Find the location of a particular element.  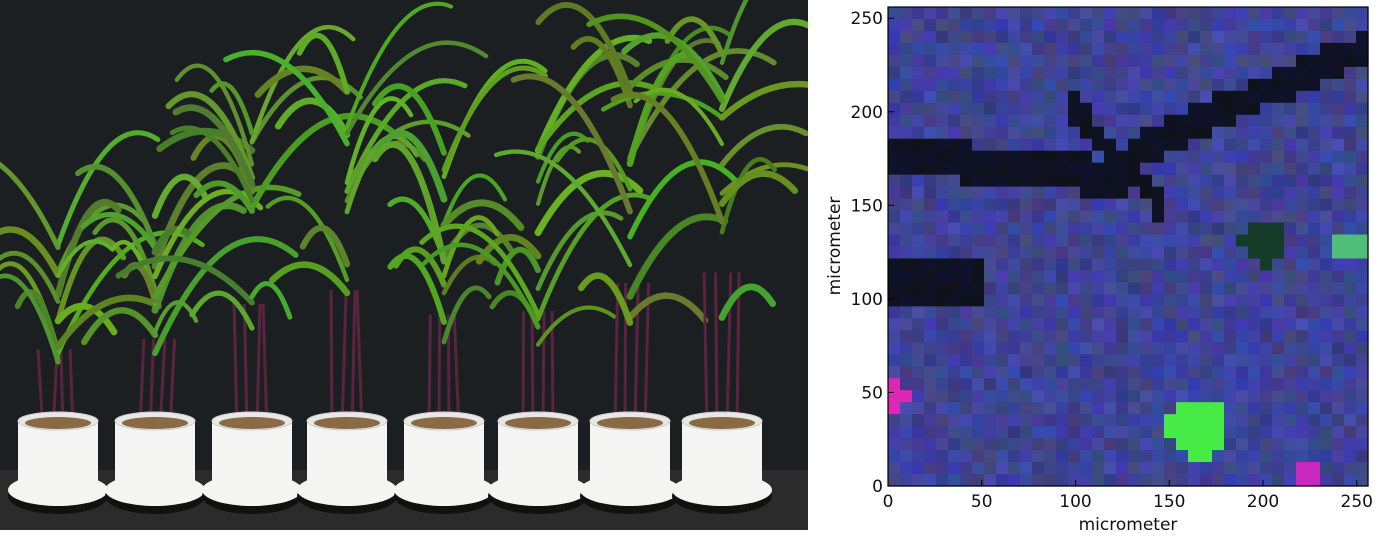

pots is located at coordinates (390, 462).